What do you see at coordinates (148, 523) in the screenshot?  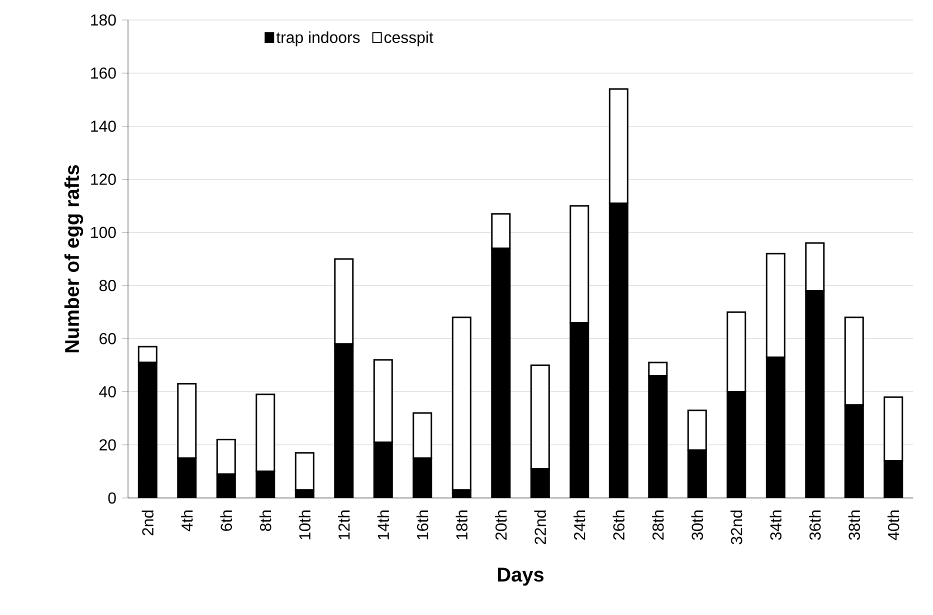 I see `x-tick-label: 2nd` at bounding box center [148, 523].